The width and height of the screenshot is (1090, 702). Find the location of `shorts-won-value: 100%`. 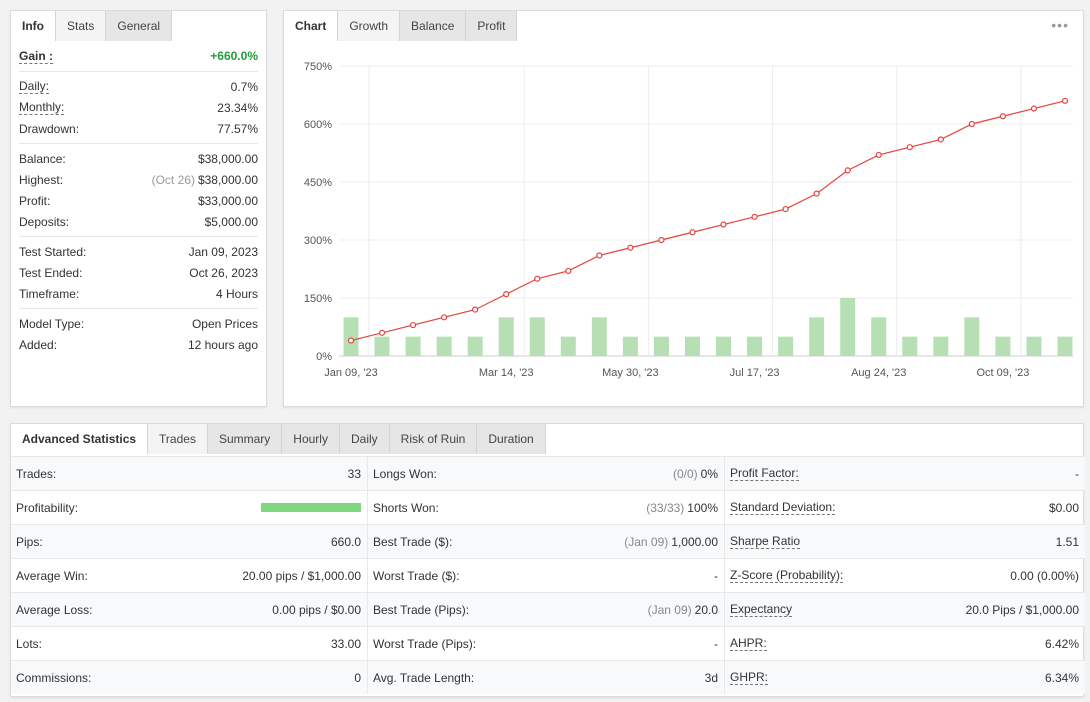

shorts-won-value: 100% is located at coordinates (702, 507).